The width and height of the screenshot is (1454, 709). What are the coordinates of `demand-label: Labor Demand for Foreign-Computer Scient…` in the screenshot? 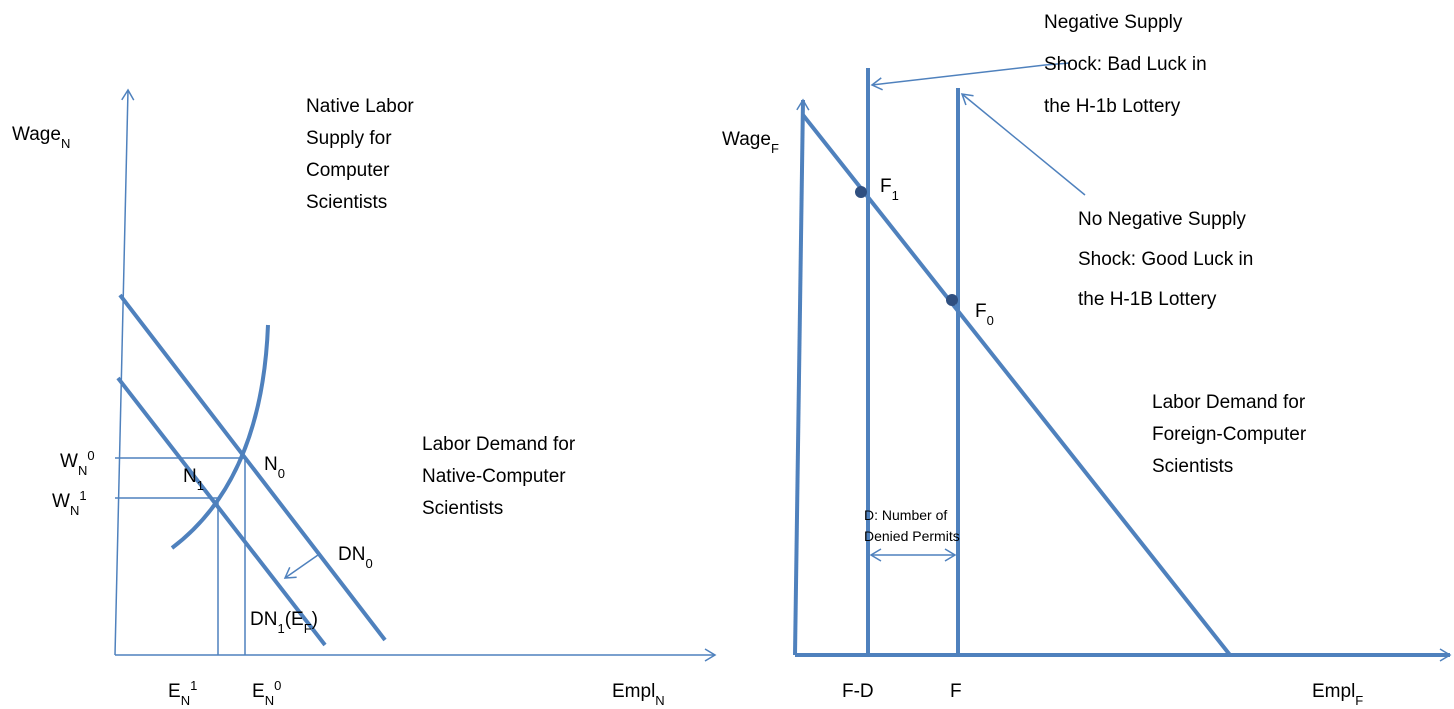 It's located at (1231, 434).